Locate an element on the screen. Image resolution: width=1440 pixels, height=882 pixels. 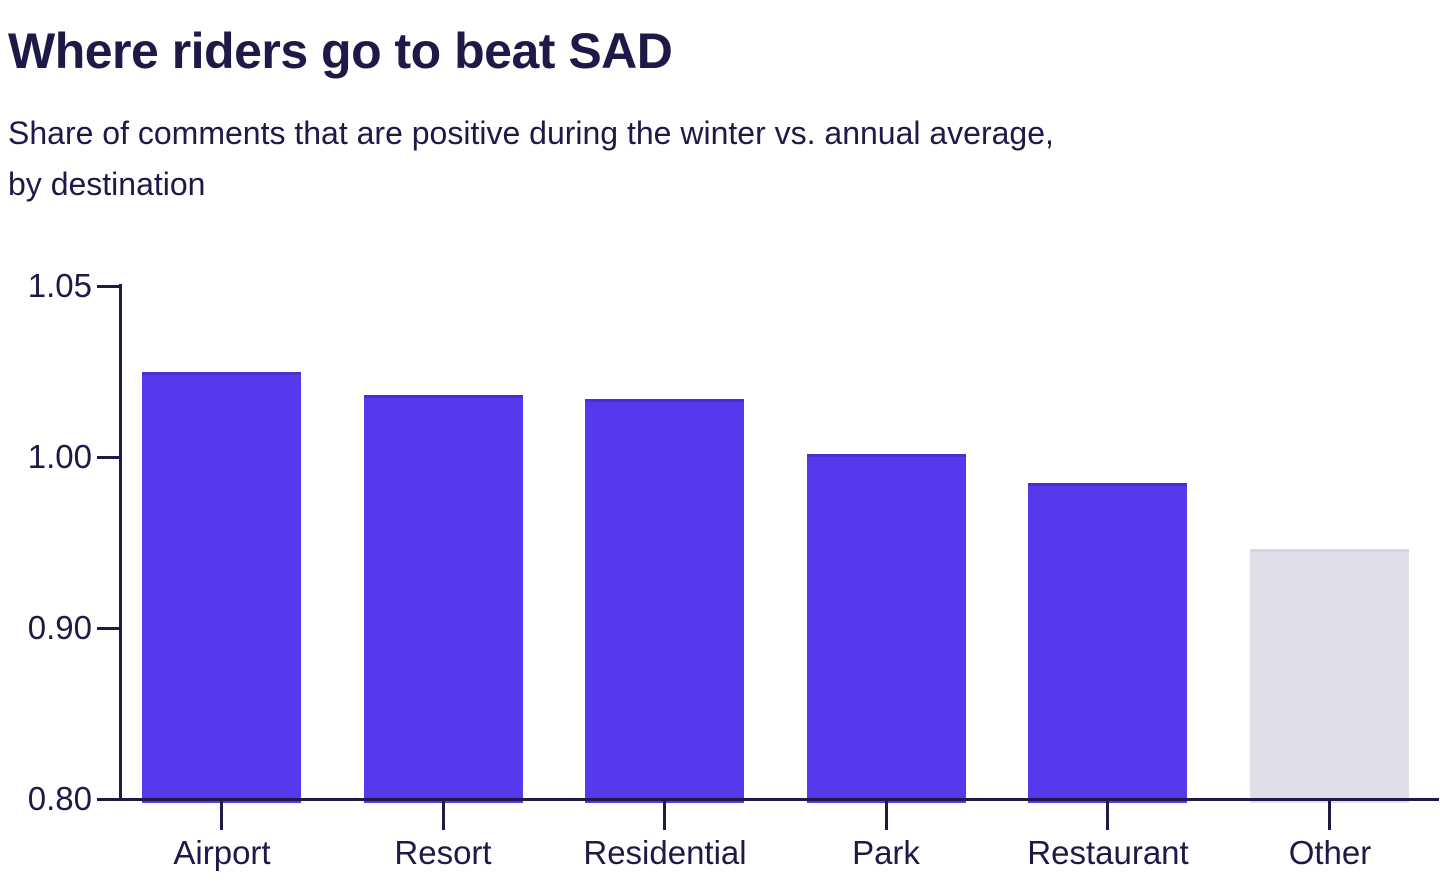
x-axis-label-resort: Resort is located at coordinates (443, 852).